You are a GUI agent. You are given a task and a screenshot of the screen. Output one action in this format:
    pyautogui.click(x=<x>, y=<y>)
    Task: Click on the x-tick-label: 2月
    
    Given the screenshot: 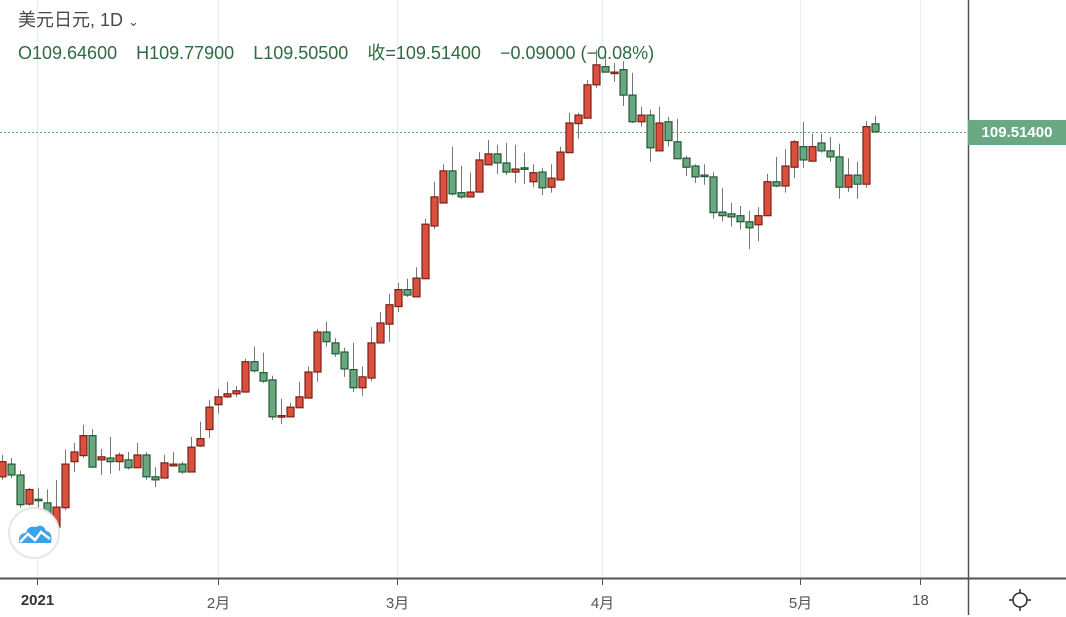 What is the action you would take?
    pyautogui.click(x=218, y=603)
    